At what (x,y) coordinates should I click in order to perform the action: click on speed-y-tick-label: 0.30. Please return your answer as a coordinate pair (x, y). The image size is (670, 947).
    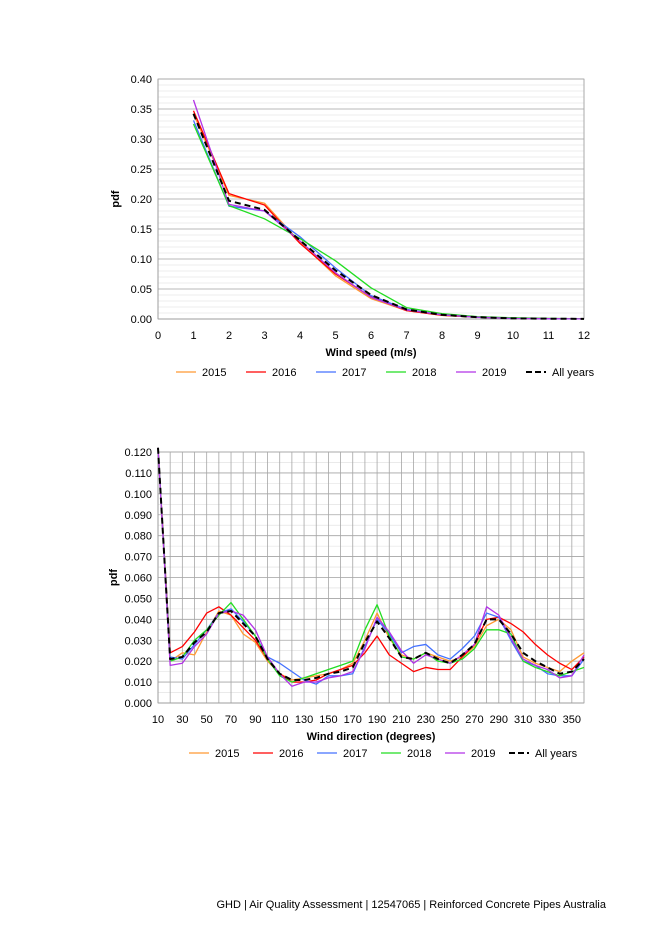
    Looking at the image, I should click on (141, 140).